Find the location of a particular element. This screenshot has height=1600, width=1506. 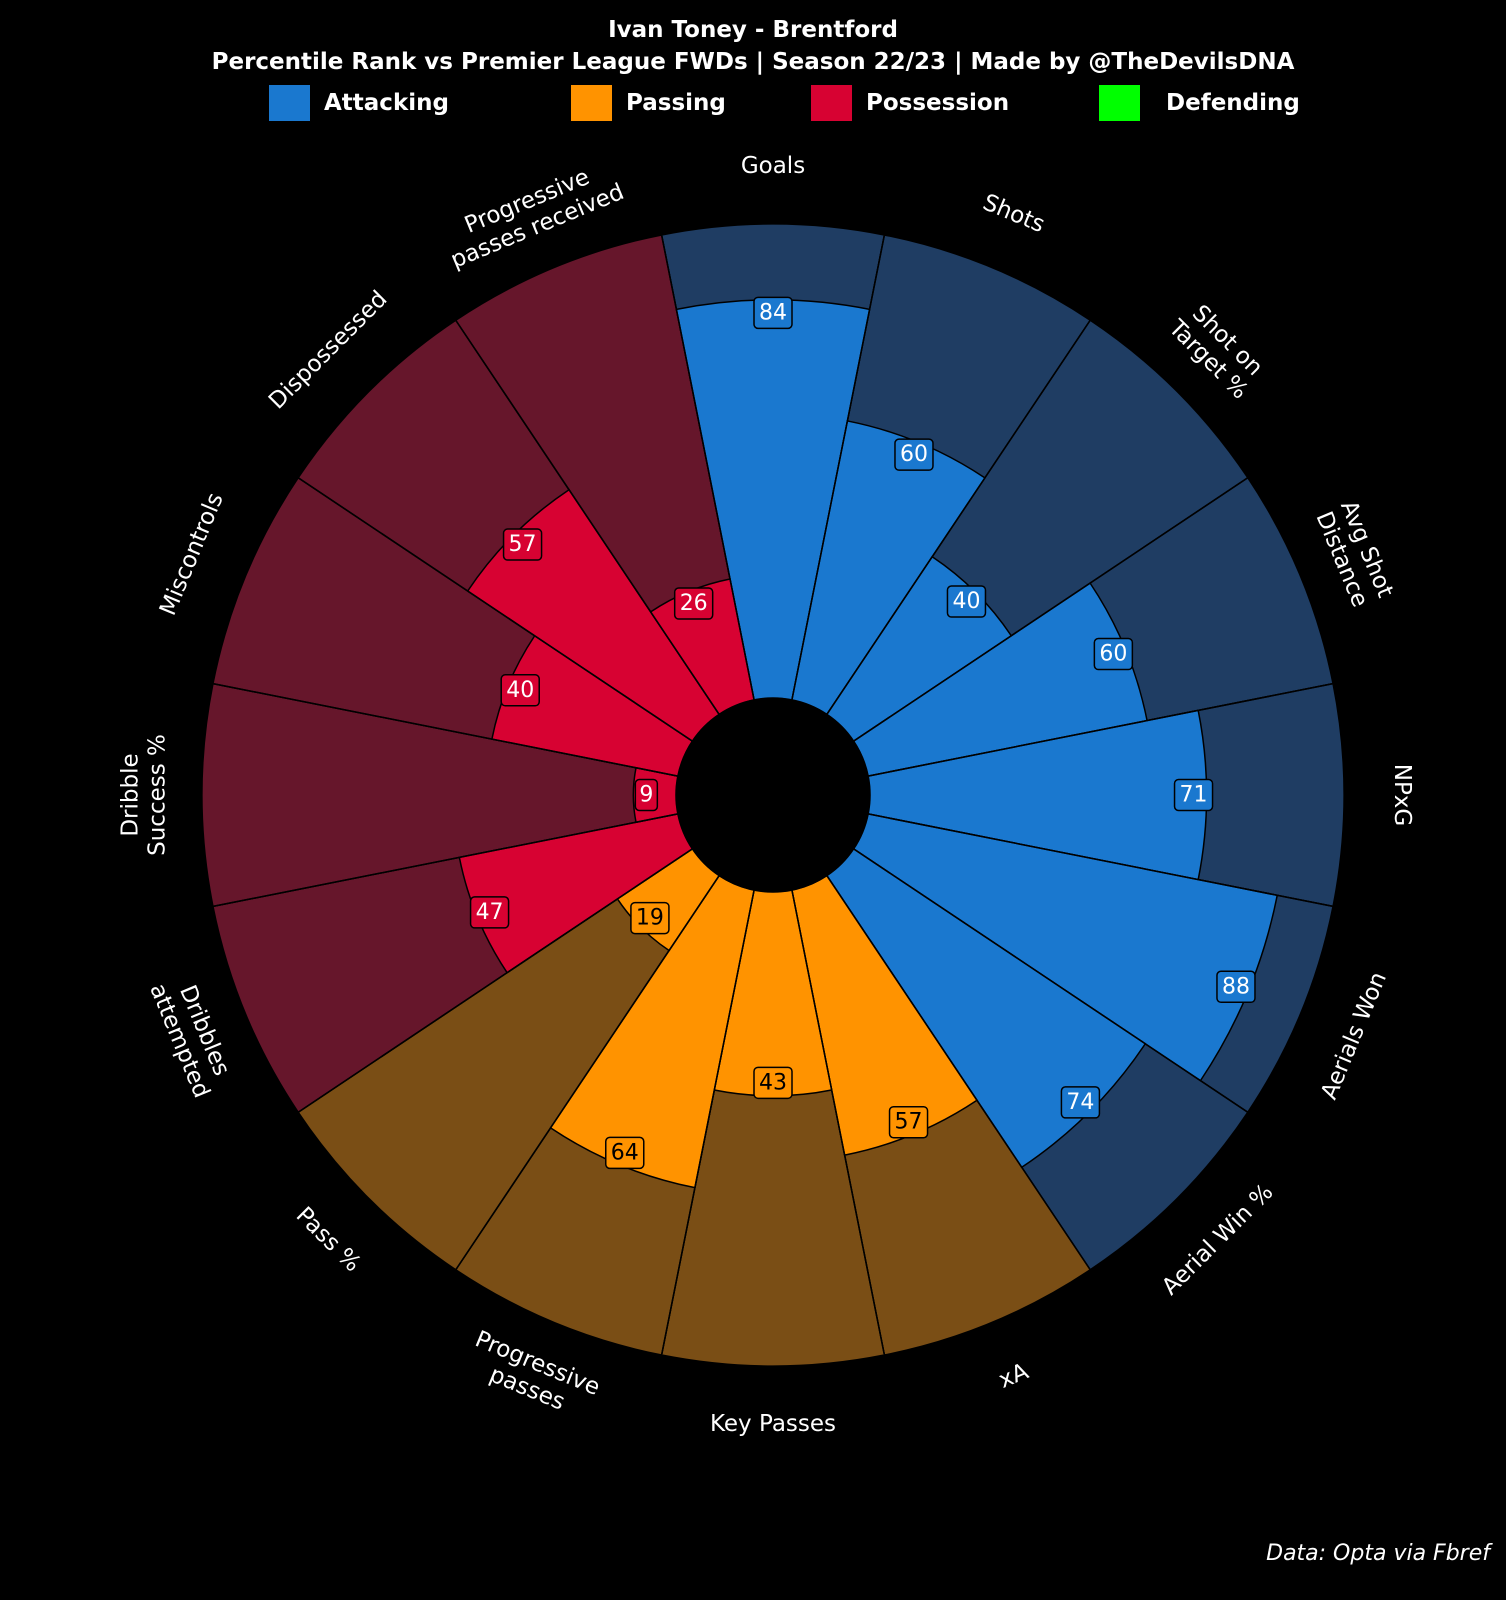

category-label-key-passes: Key Passes is located at coordinates (773, 1424).